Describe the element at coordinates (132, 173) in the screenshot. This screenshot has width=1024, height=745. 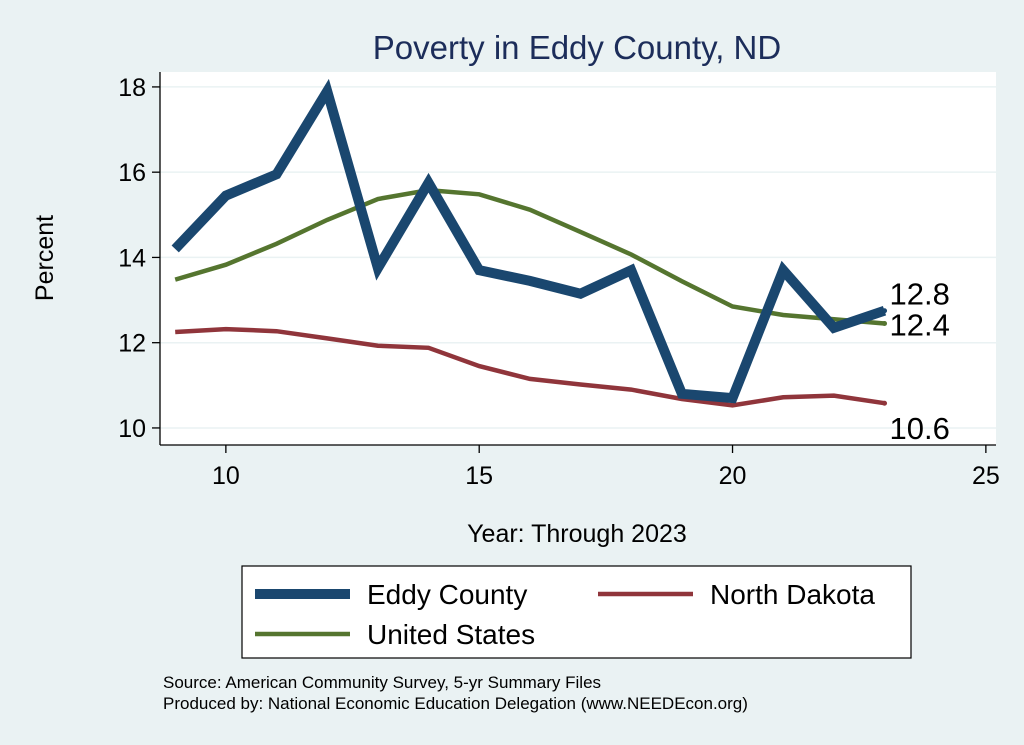
I see `y-tick-label: 16` at that location.